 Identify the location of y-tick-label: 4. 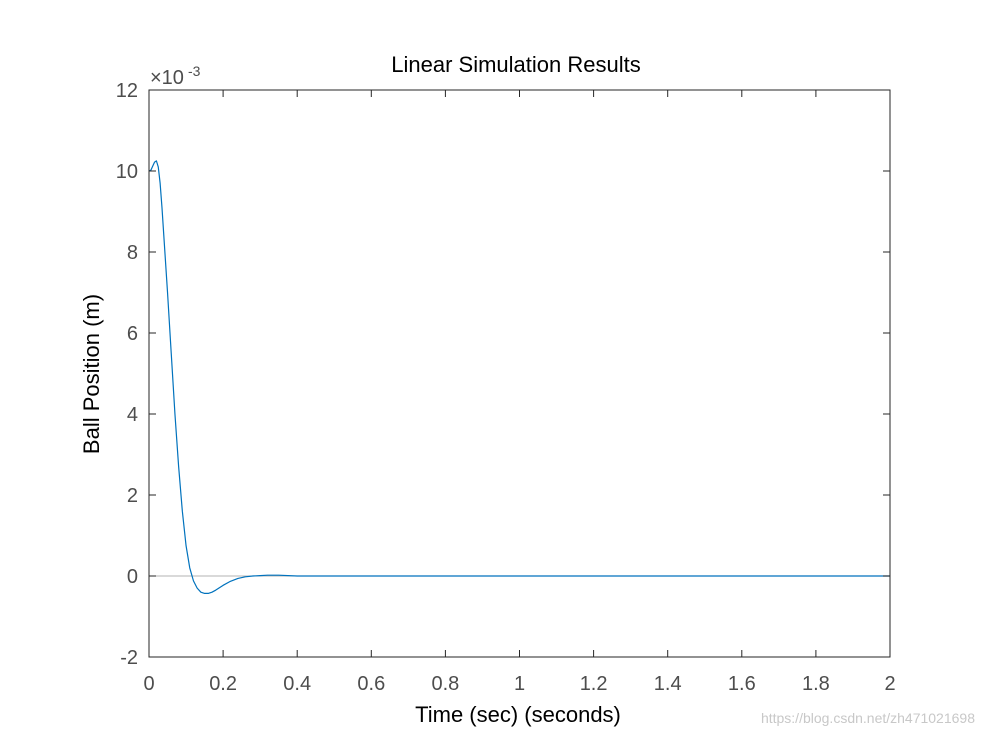
(132, 415).